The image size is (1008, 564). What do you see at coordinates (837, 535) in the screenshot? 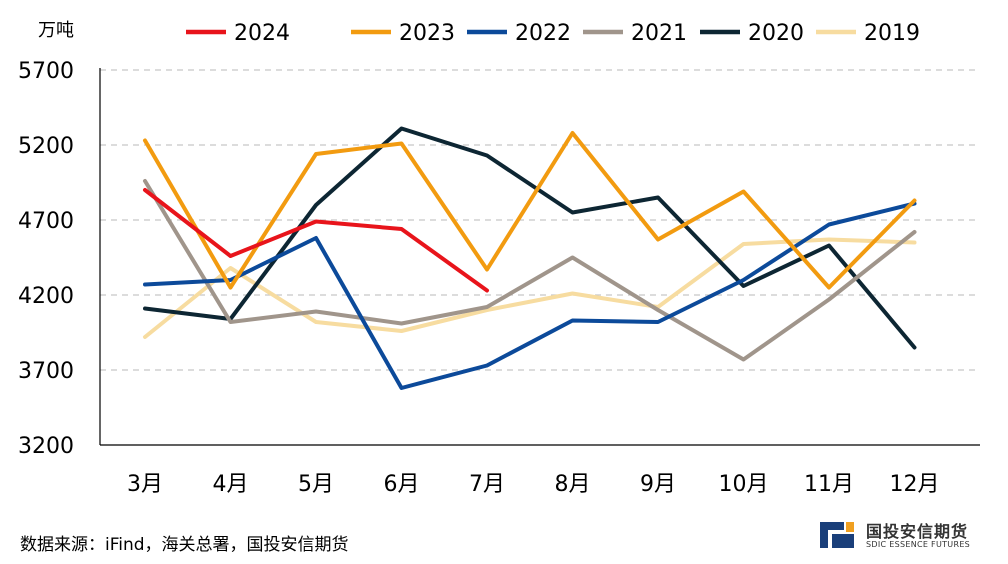
I see `logo-mark-icon` at bounding box center [837, 535].